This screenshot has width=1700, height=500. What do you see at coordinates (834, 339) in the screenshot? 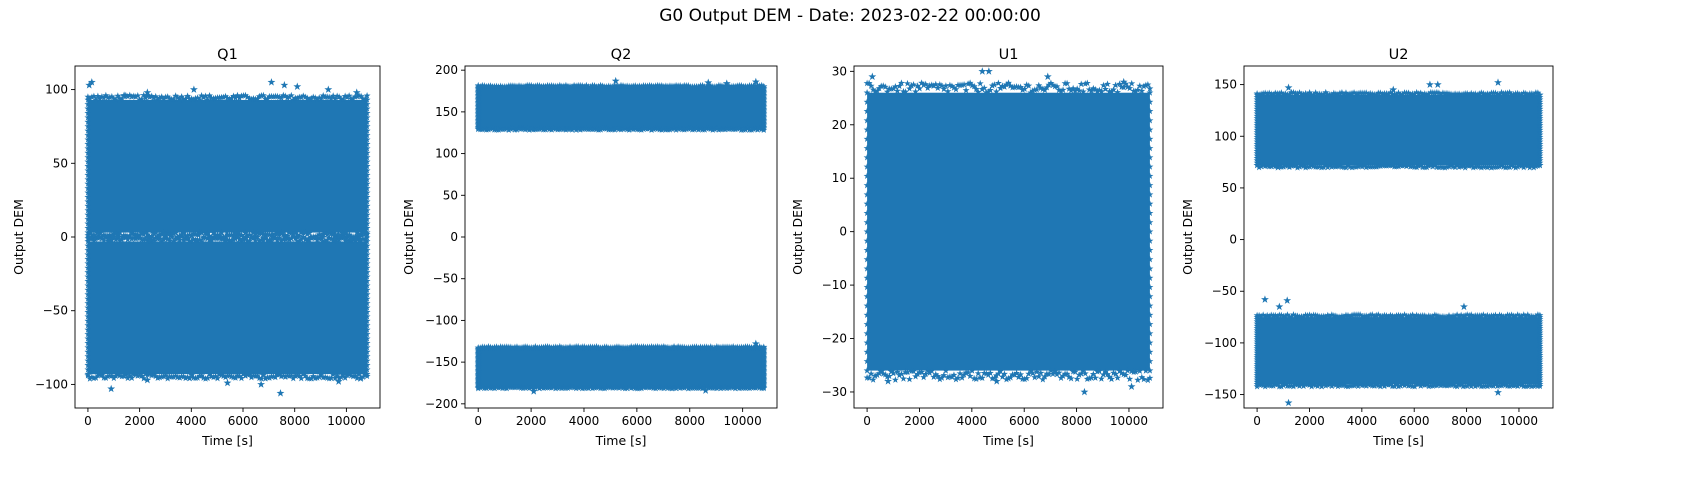
I see `y-tick-label: −20` at bounding box center [834, 339].